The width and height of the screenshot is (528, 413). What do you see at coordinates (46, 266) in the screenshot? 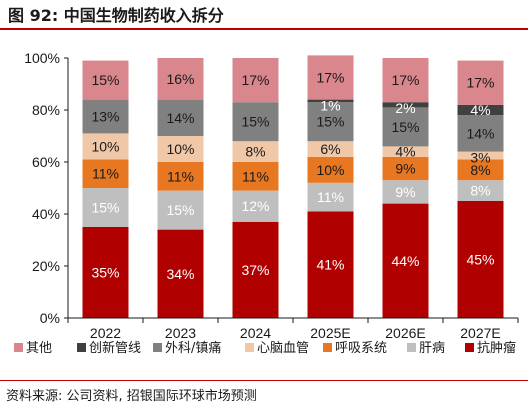
I see `y-tick-label: 20%` at bounding box center [46, 266].